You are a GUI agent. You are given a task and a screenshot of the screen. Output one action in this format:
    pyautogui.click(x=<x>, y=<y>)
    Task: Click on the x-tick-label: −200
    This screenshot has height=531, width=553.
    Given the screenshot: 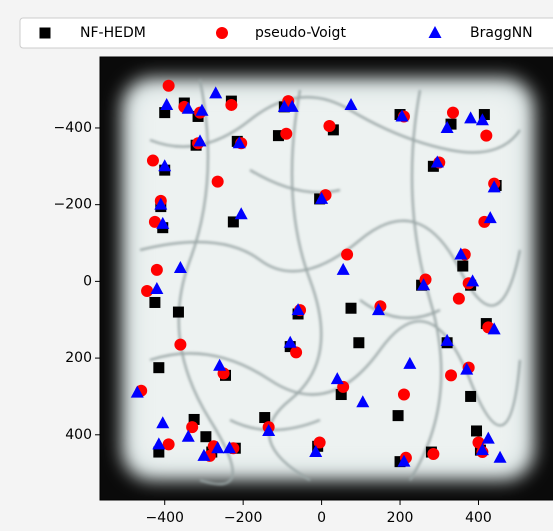 What is the action you would take?
    pyautogui.click(x=243, y=518)
    